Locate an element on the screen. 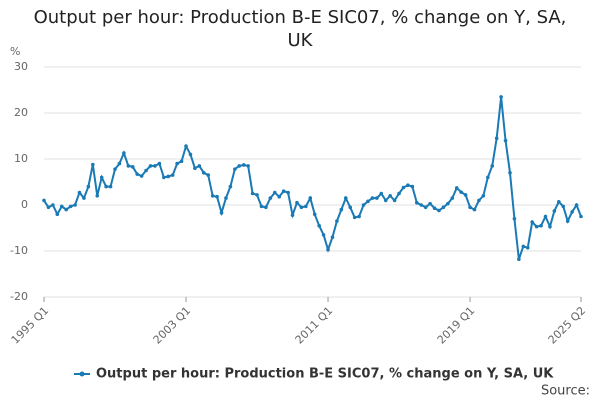 This screenshot has width=600, height=400. y-tick-label: 30 is located at coordinates (21, 66).